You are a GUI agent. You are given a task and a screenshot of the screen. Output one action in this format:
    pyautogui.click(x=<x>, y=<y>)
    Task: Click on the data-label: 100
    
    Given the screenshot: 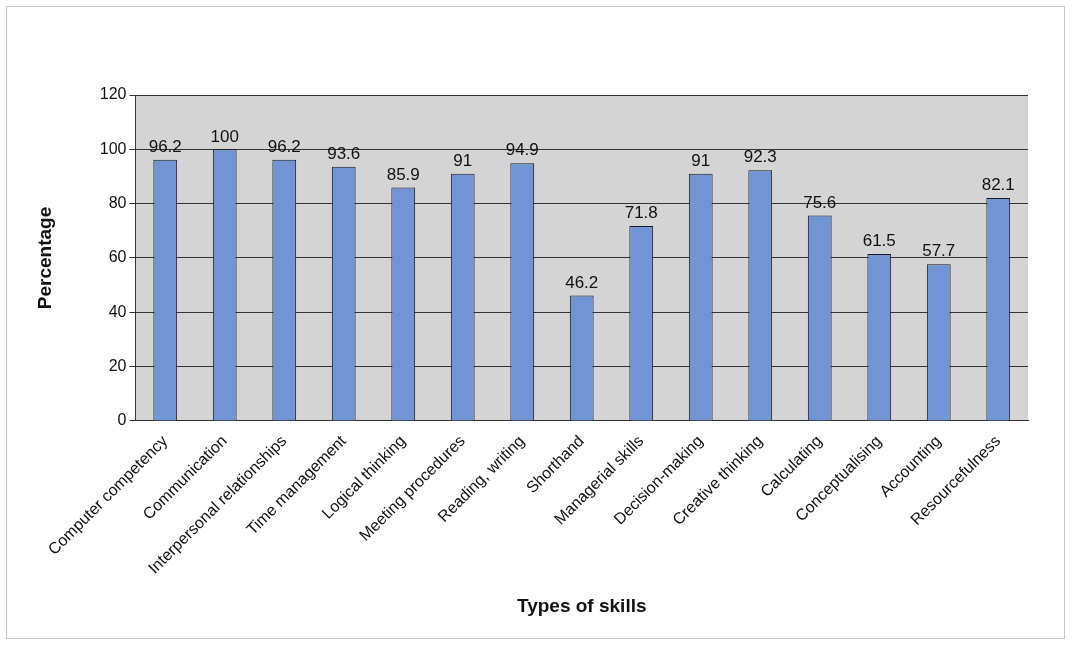 What is the action you would take?
    pyautogui.click(x=224, y=136)
    